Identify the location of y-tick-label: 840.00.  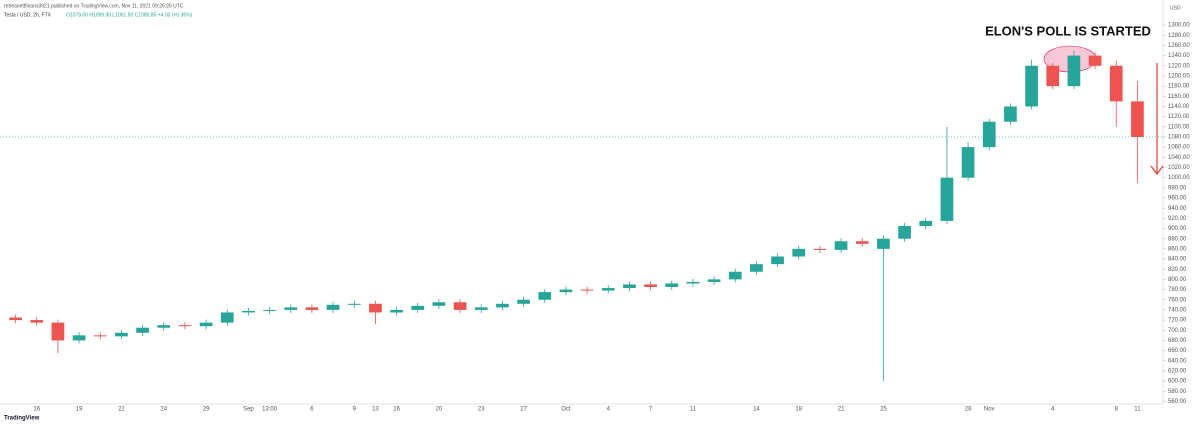
(1177, 260).